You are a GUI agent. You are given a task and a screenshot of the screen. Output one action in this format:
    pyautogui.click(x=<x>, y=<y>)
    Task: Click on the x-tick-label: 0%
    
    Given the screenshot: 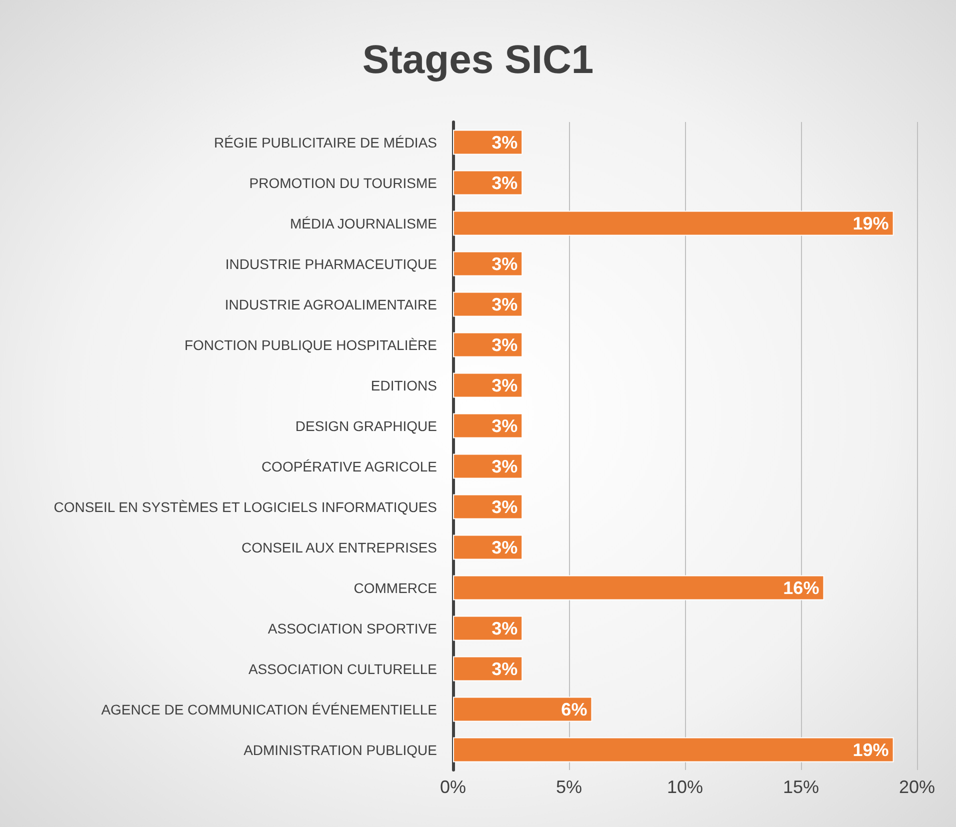 What is the action you would take?
    pyautogui.click(x=453, y=787)
    